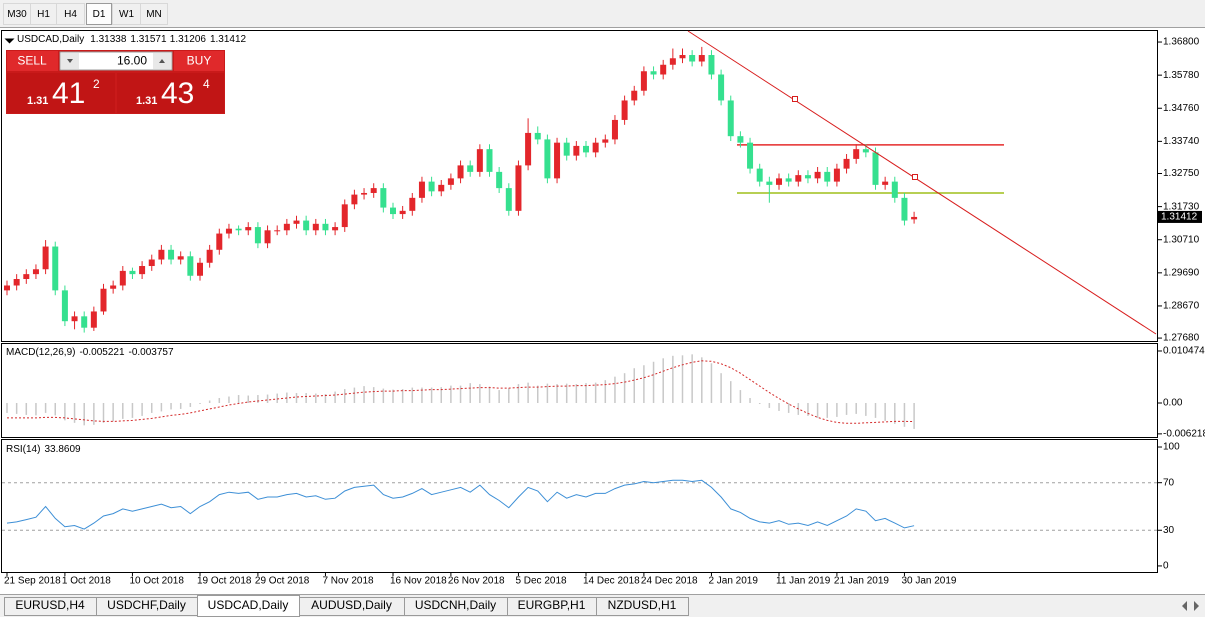 The image size is (1205, 617). I want to click on bid-point: 2, so click(96, 84).